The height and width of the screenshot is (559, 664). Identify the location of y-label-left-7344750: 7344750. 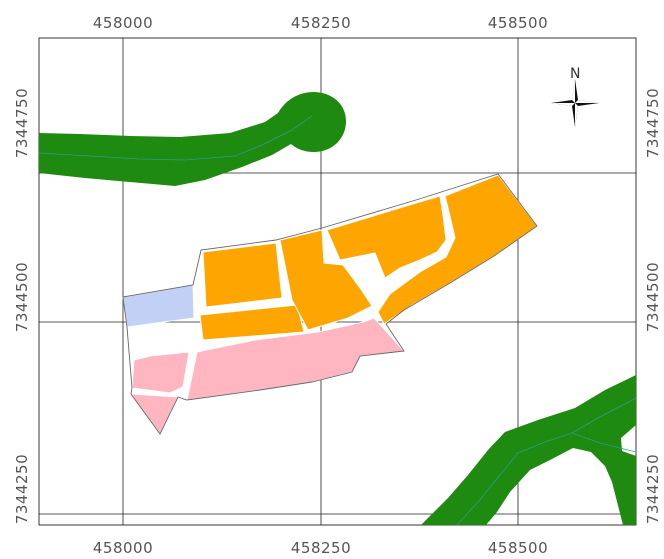
(22, 123).